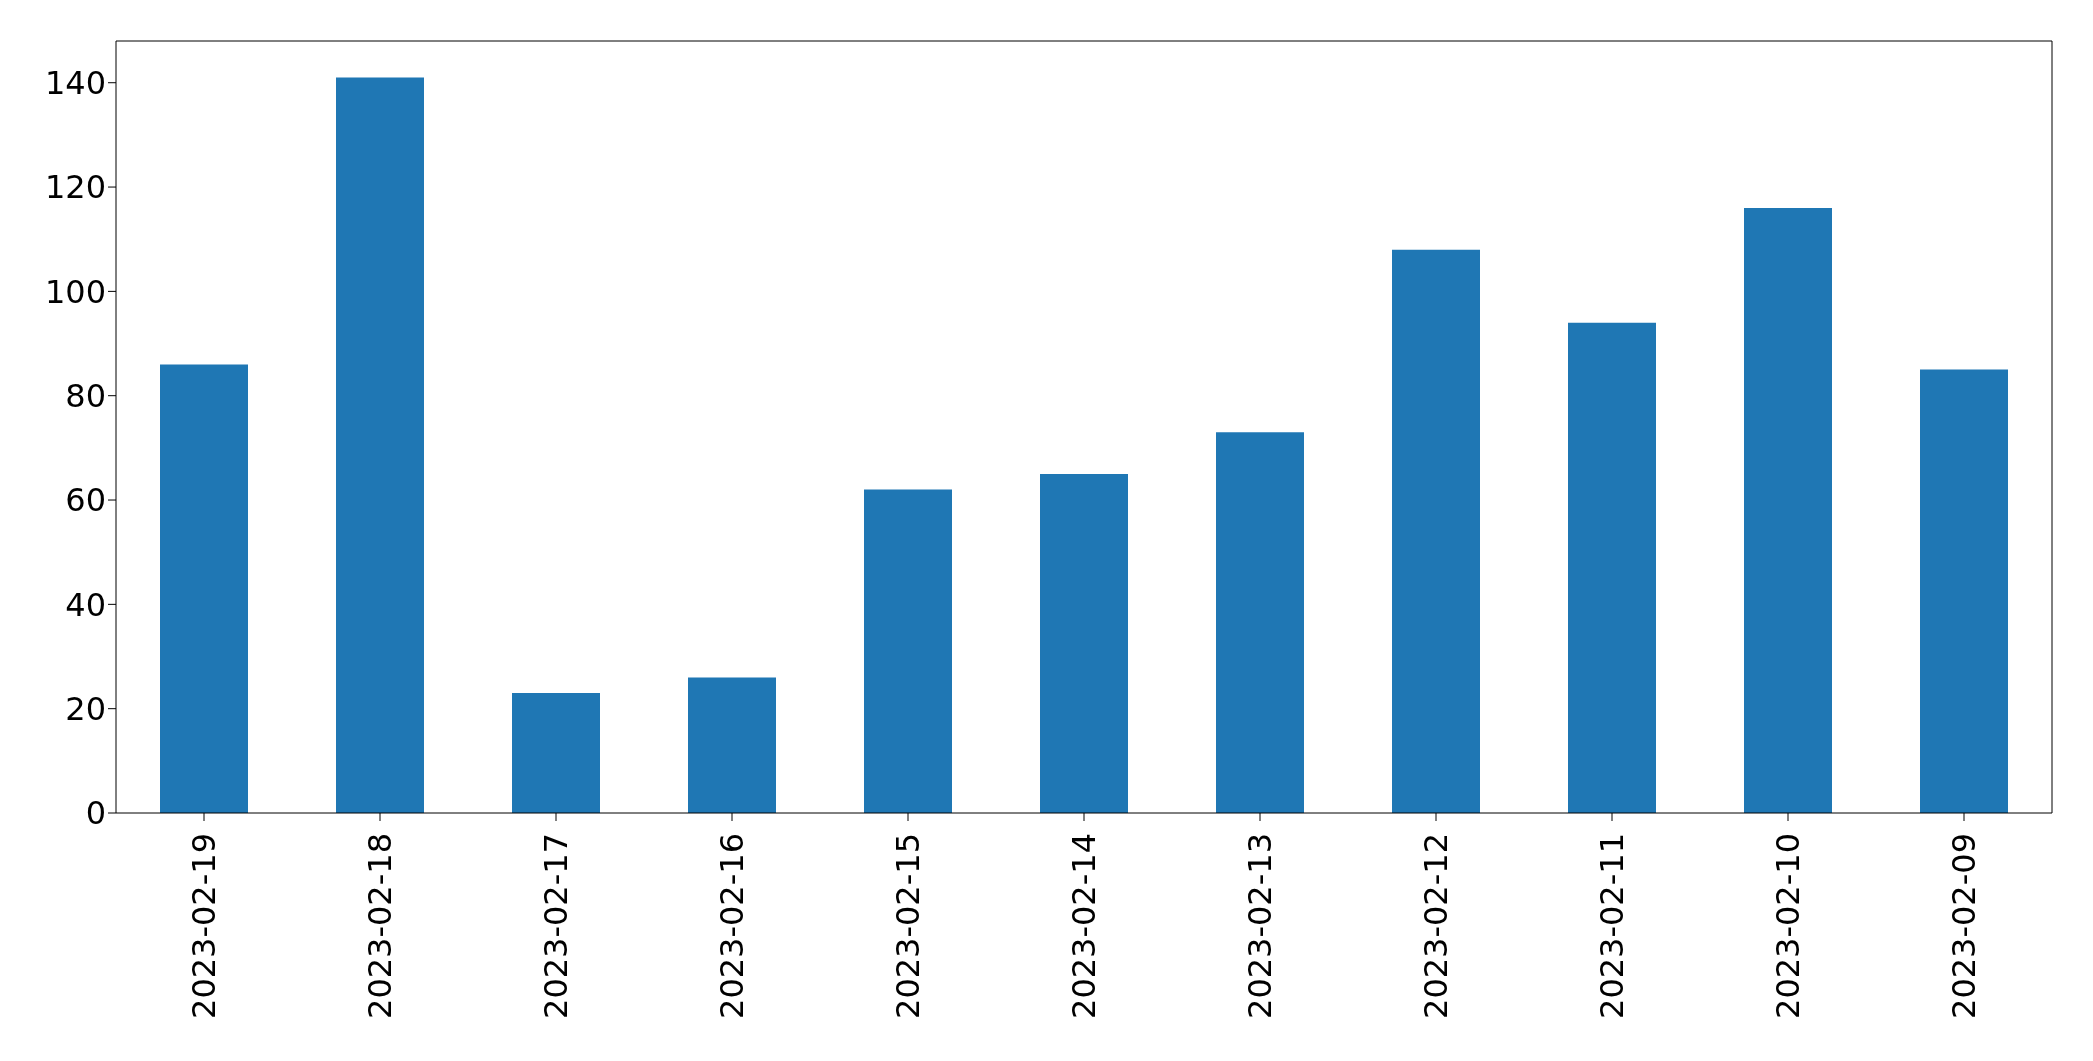  Describe the element at coordinates (75, 291) in the screenshot. I see `y-tick-label: 100` at that location.